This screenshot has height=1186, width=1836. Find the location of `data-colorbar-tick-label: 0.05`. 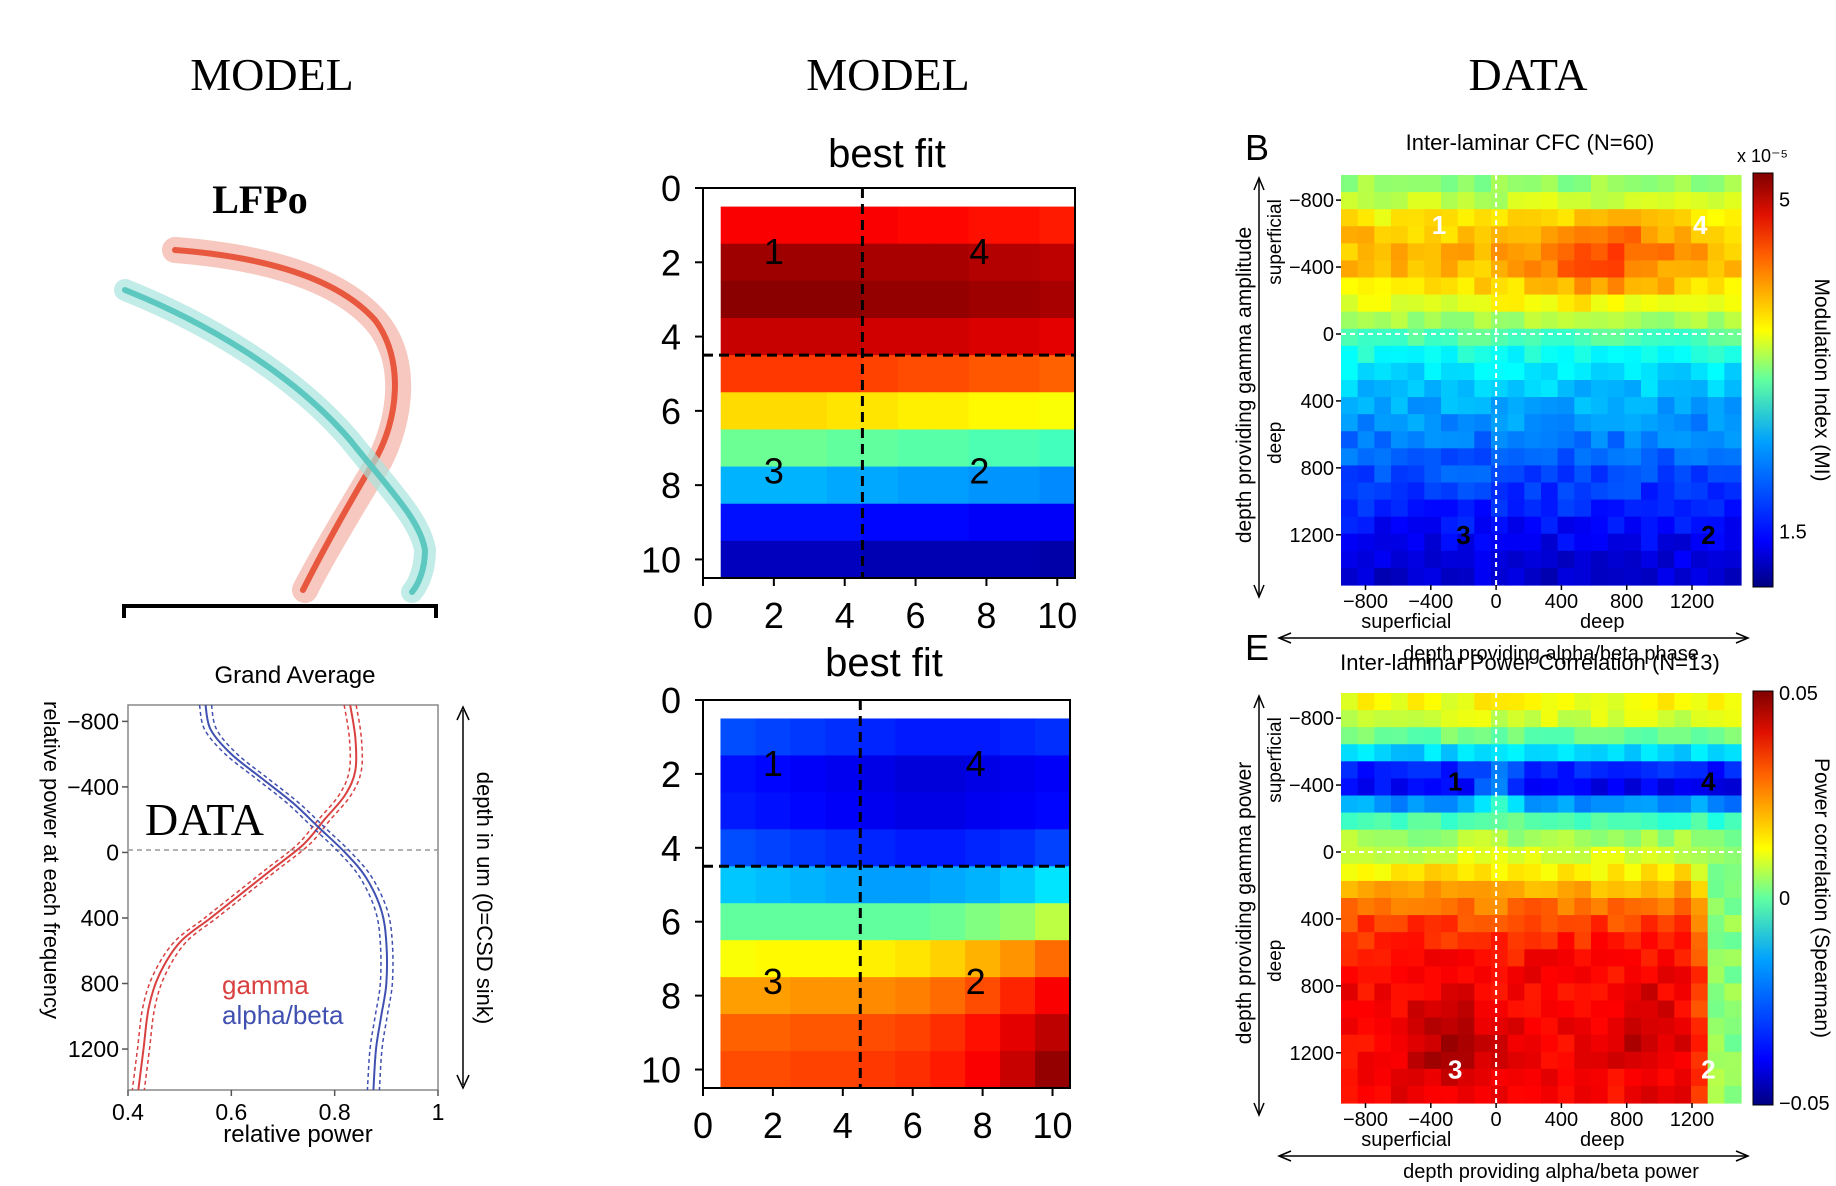

data-colorbar-tick-label: 0.05 is located at coordinates (1798, 694).